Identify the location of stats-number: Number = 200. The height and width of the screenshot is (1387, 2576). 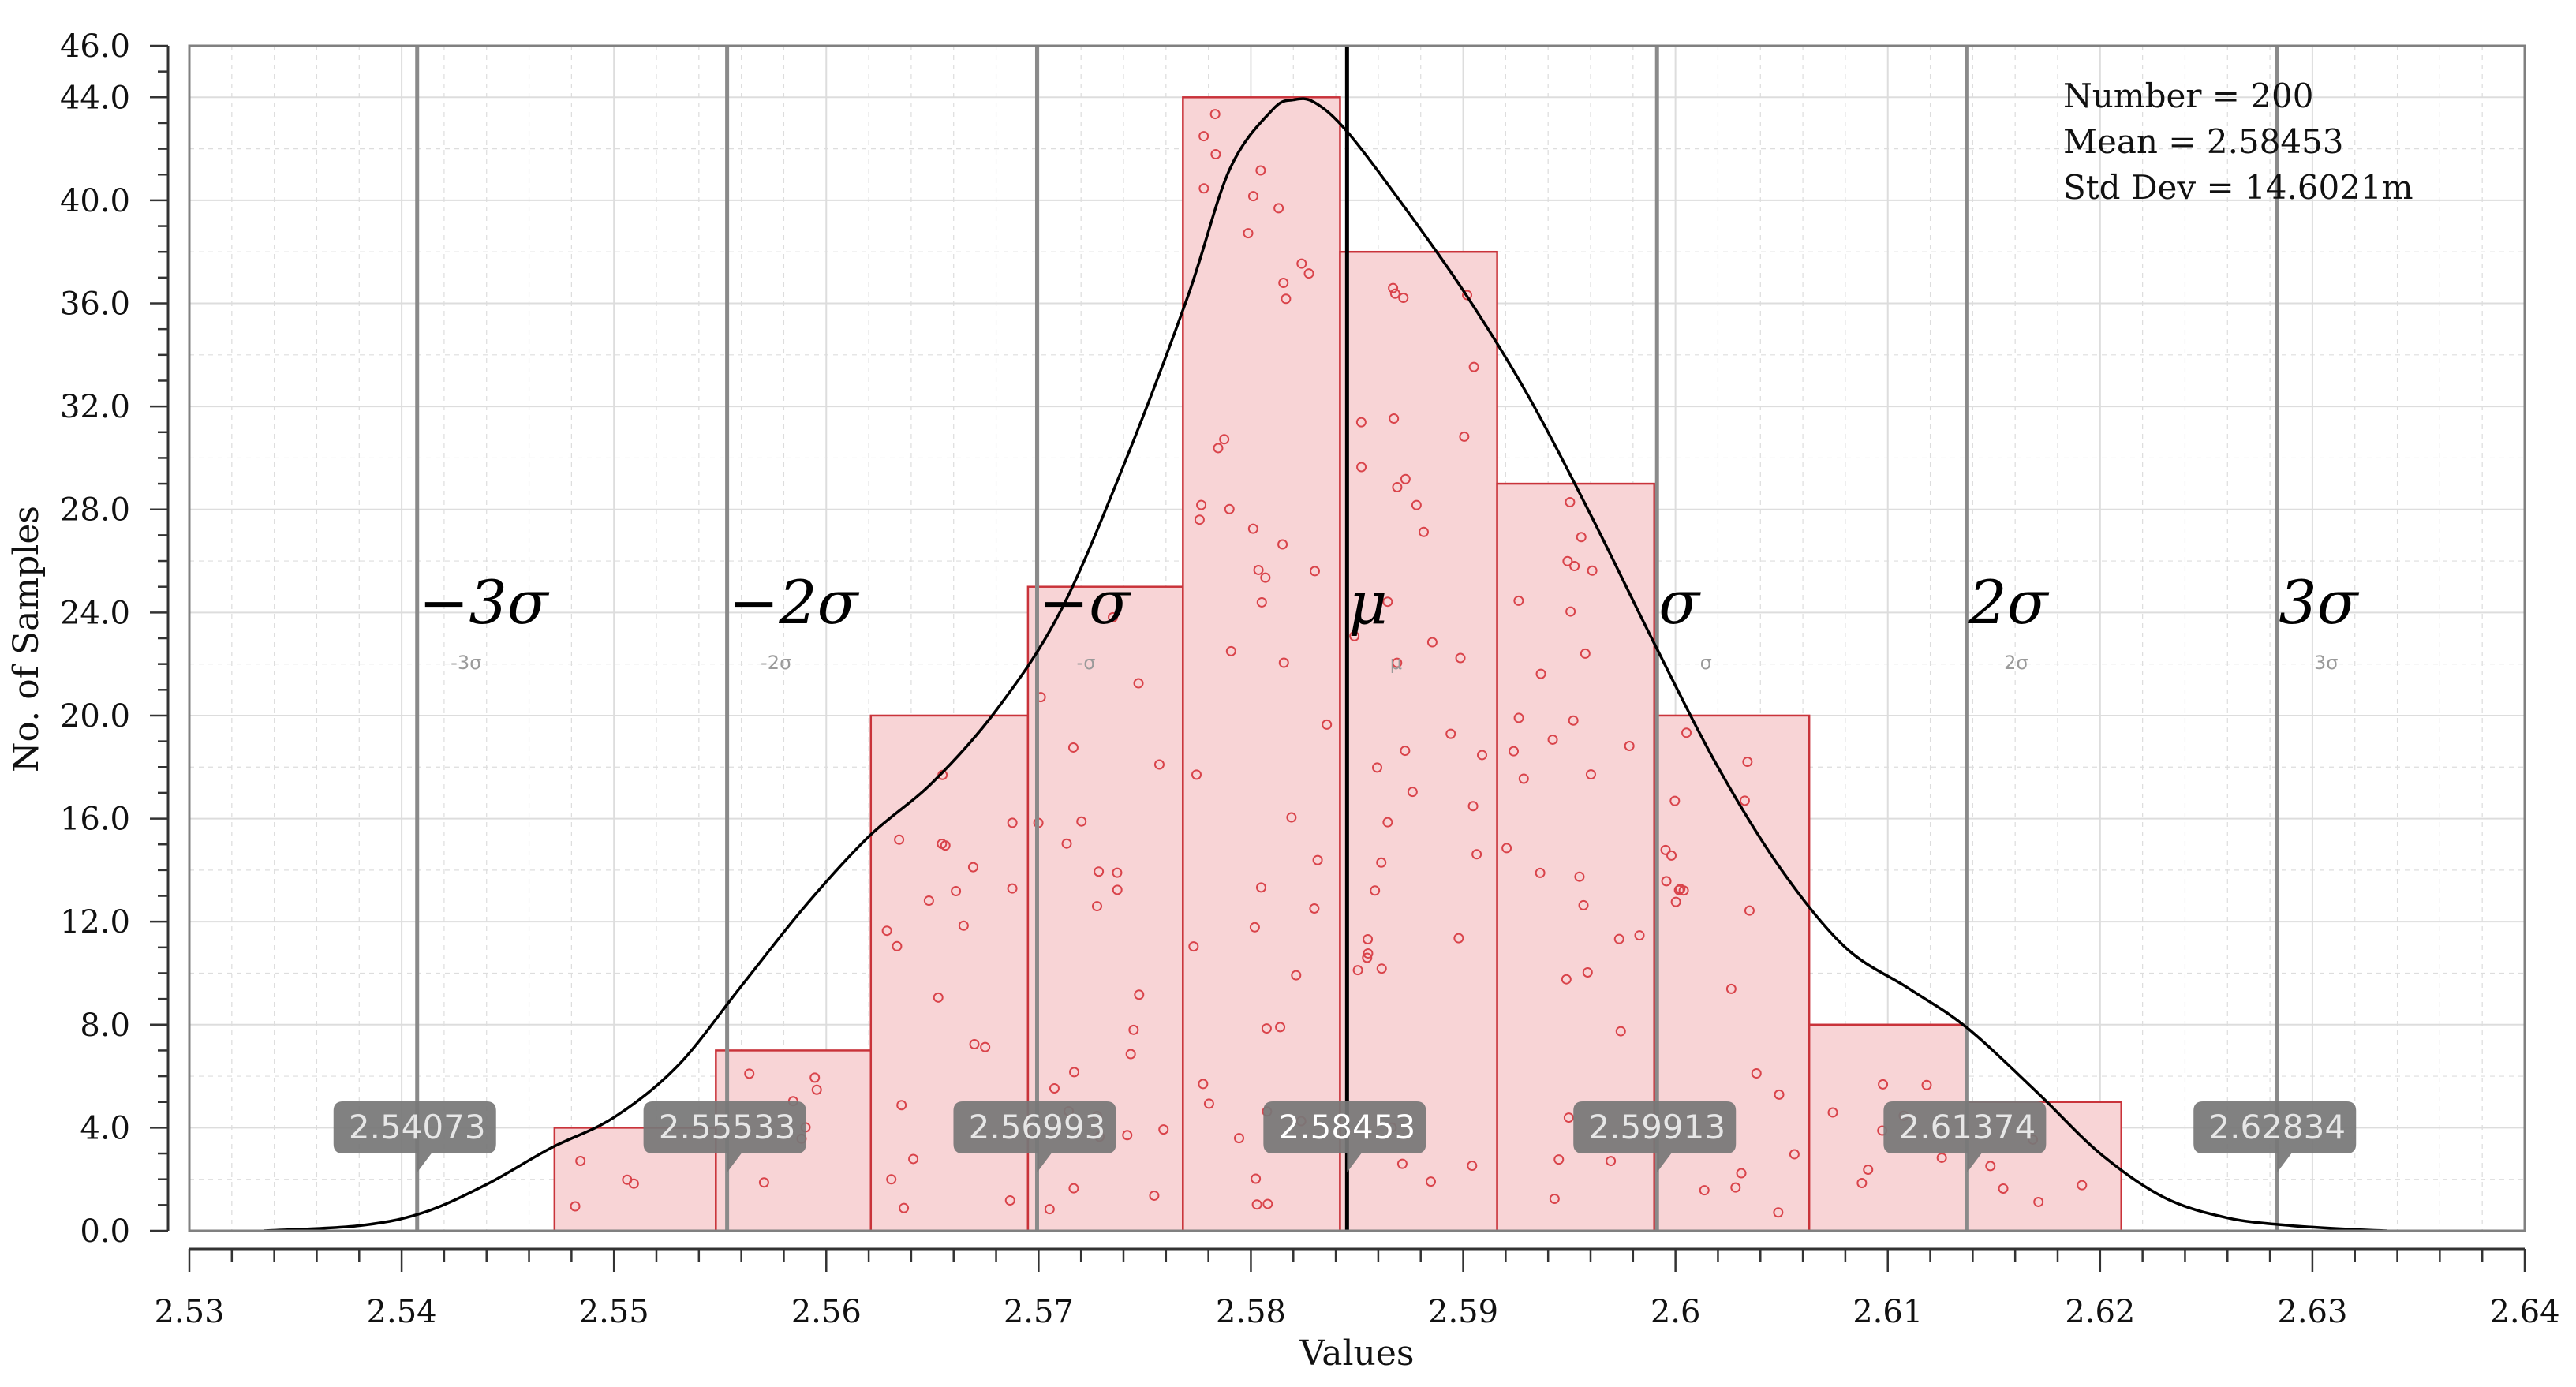
(2188, 96).